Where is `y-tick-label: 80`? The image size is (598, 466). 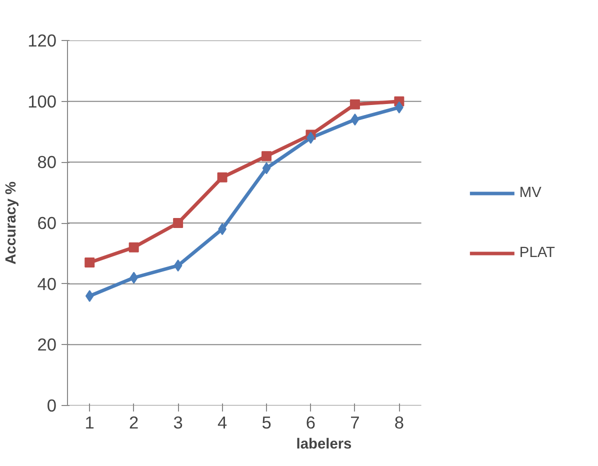
y-tick-label: 80 is located at coordinates (47, 162).